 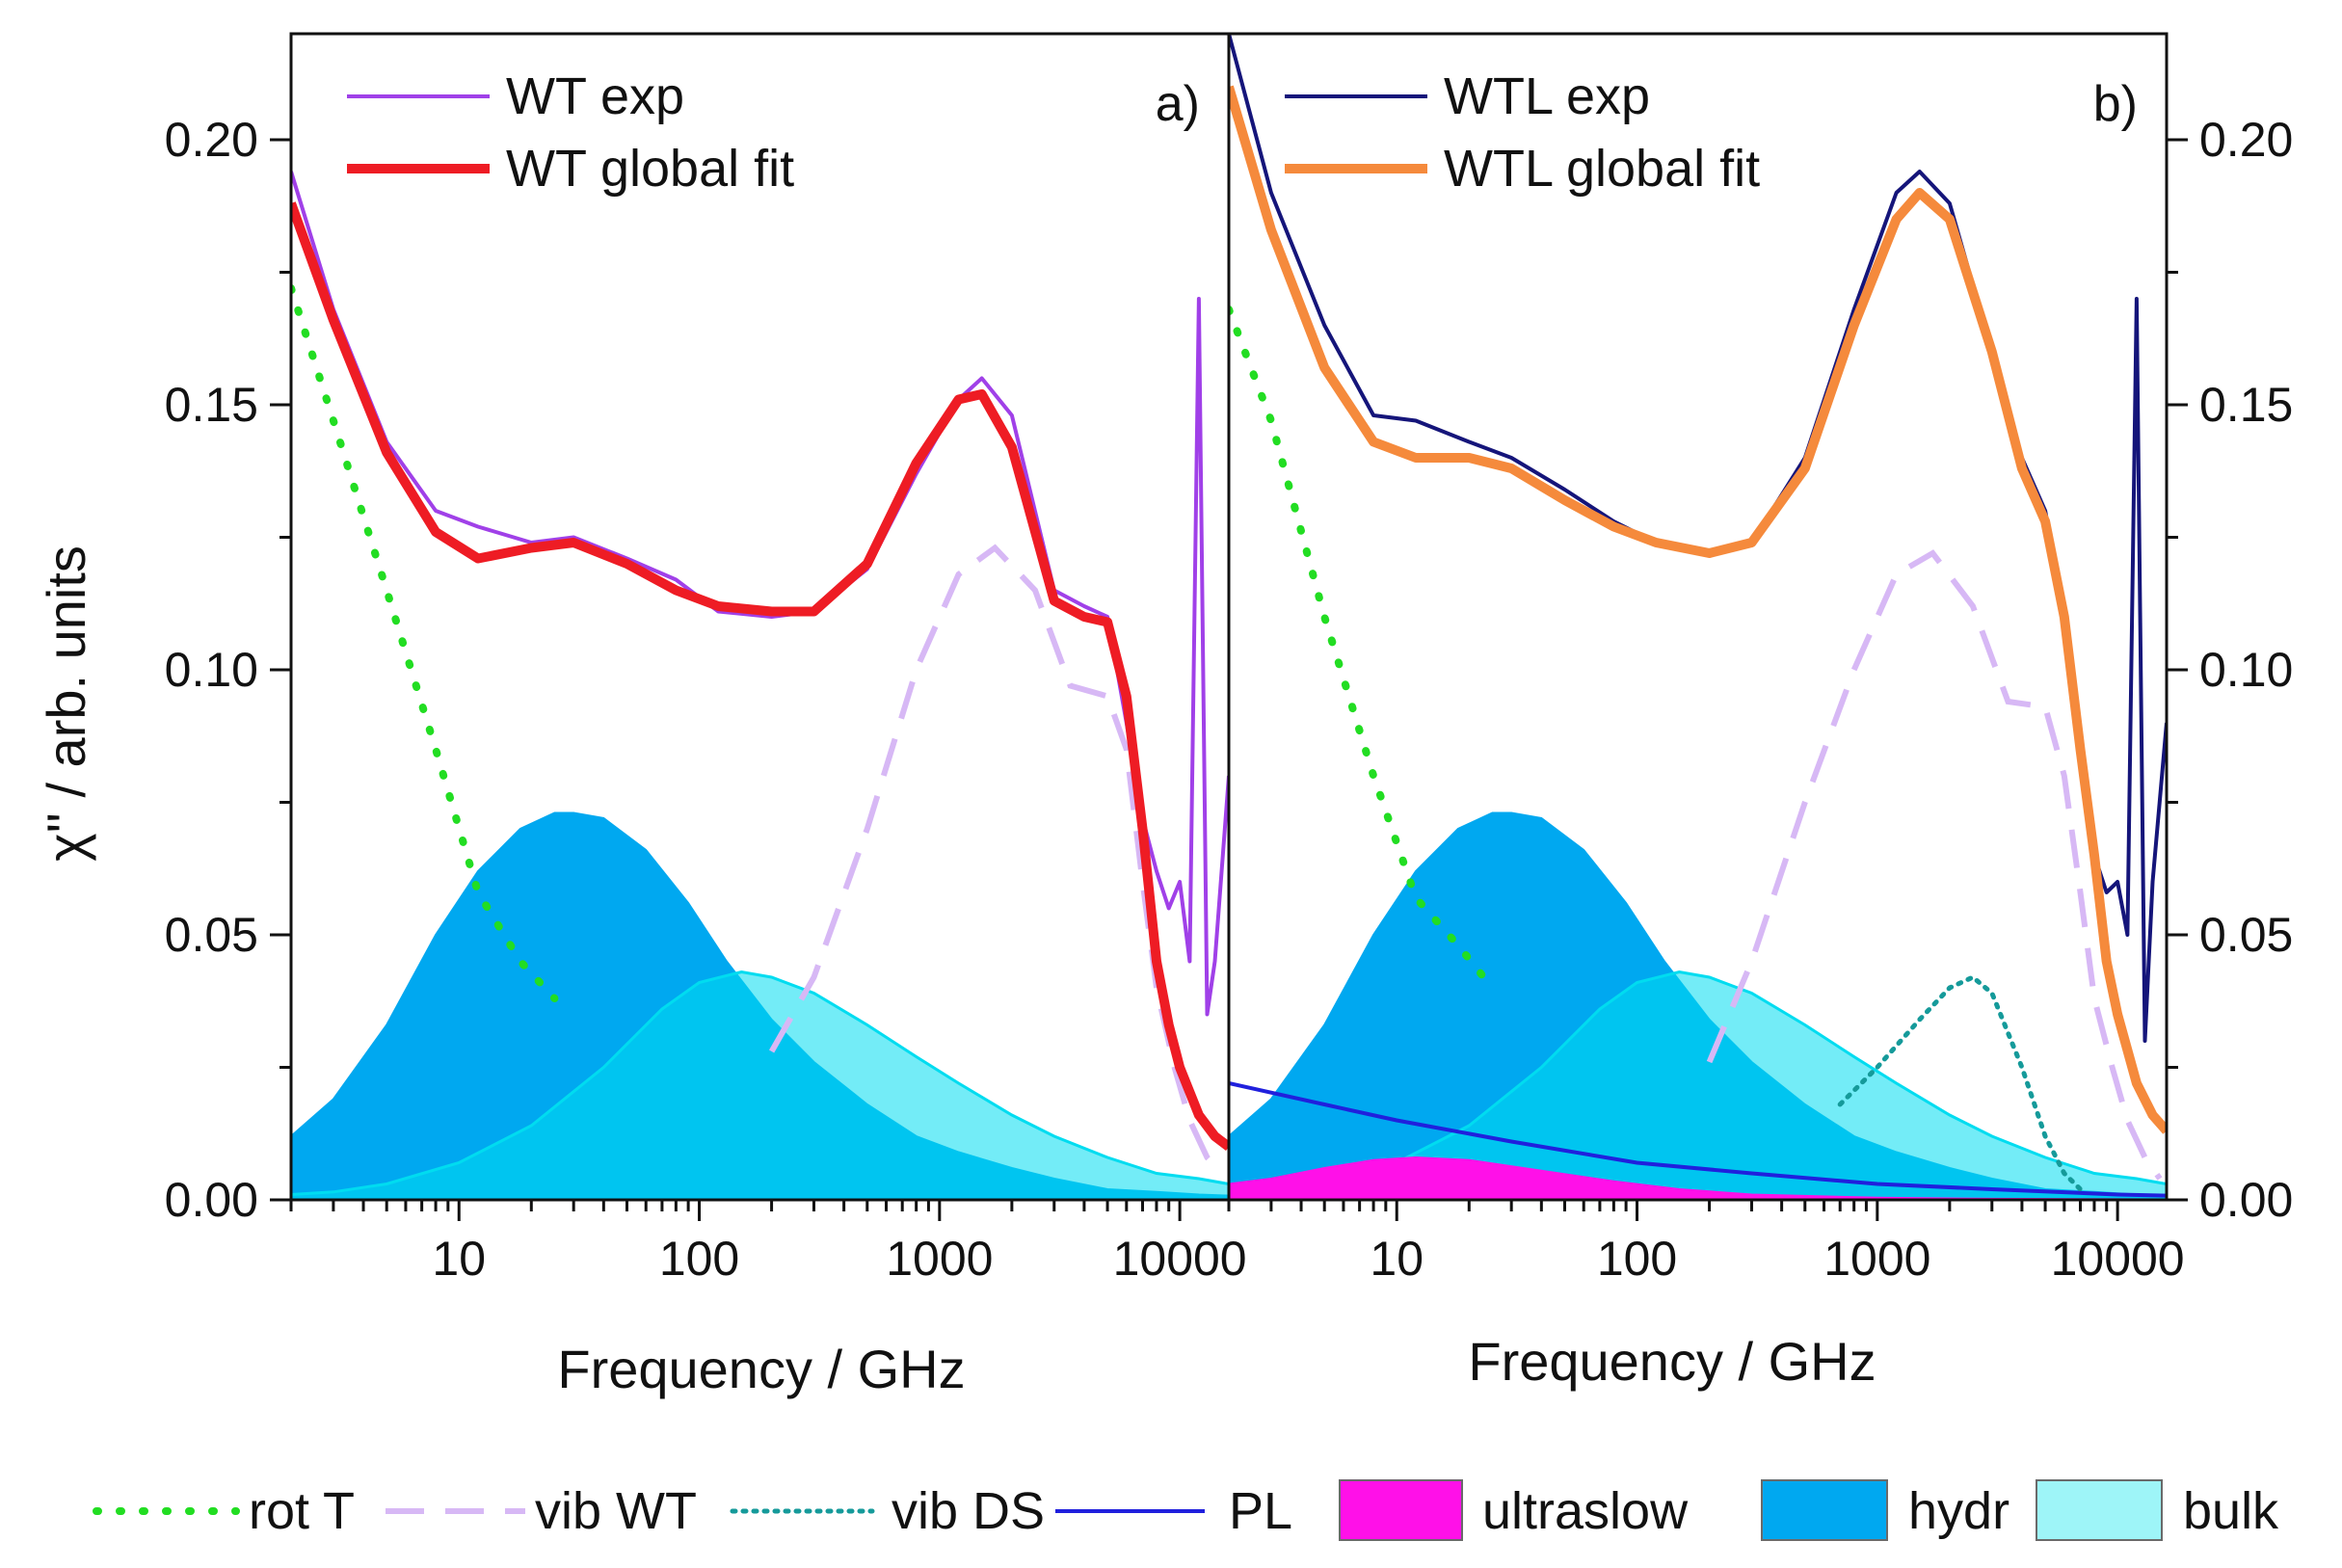 What do you see at coordinates (2246, 405) in the screenshot?
I see `y-tick-label-right: 0.15` at bounding box center [2246, 405].